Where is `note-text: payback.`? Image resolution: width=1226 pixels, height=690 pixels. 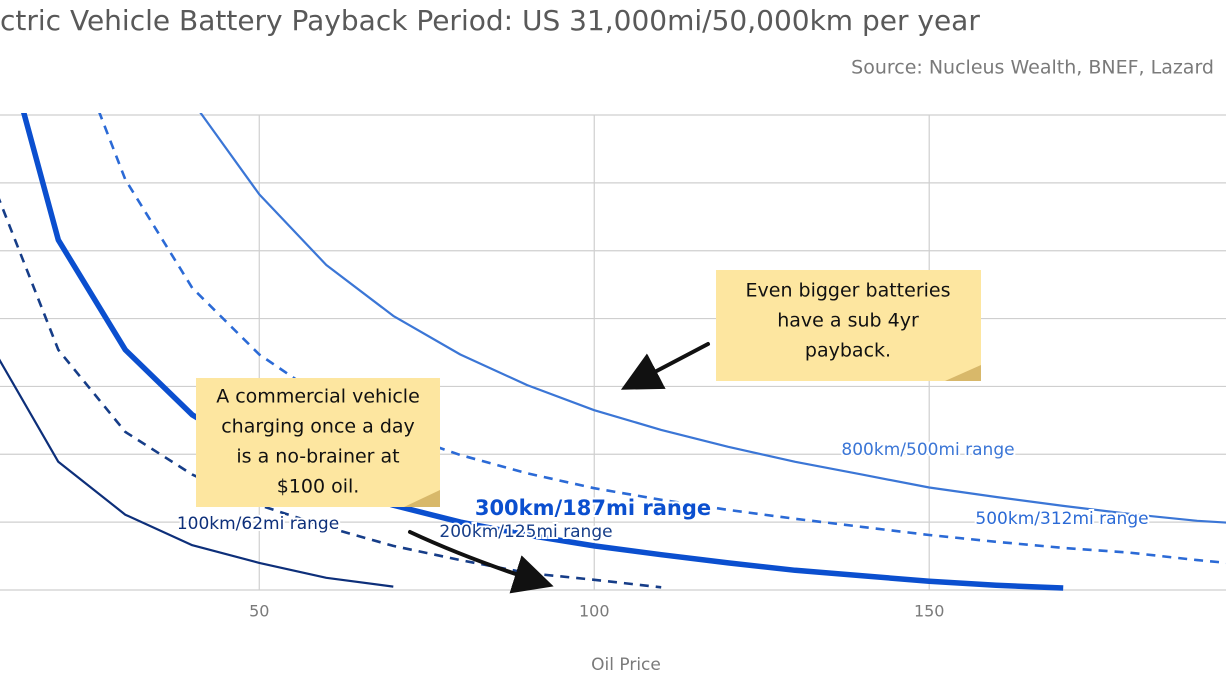
note-text: payback. is located at coordinates (848, 351).